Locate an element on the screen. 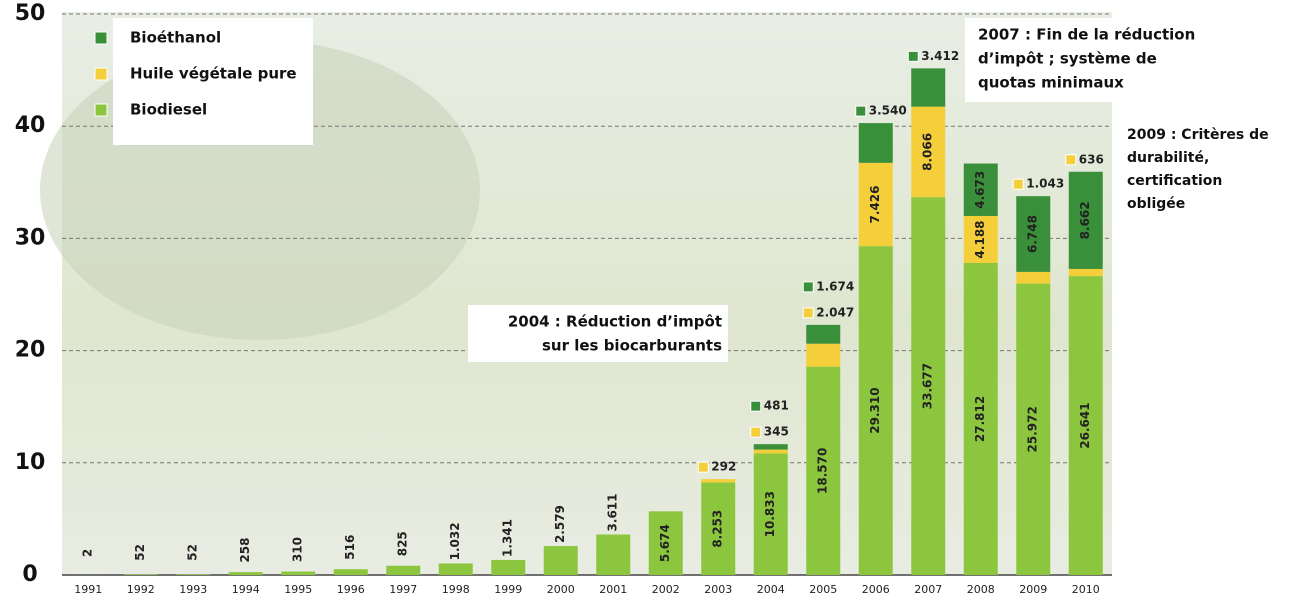 This screenshot has height=605, width=1296. legend-box is located at coordinates (213, 81).